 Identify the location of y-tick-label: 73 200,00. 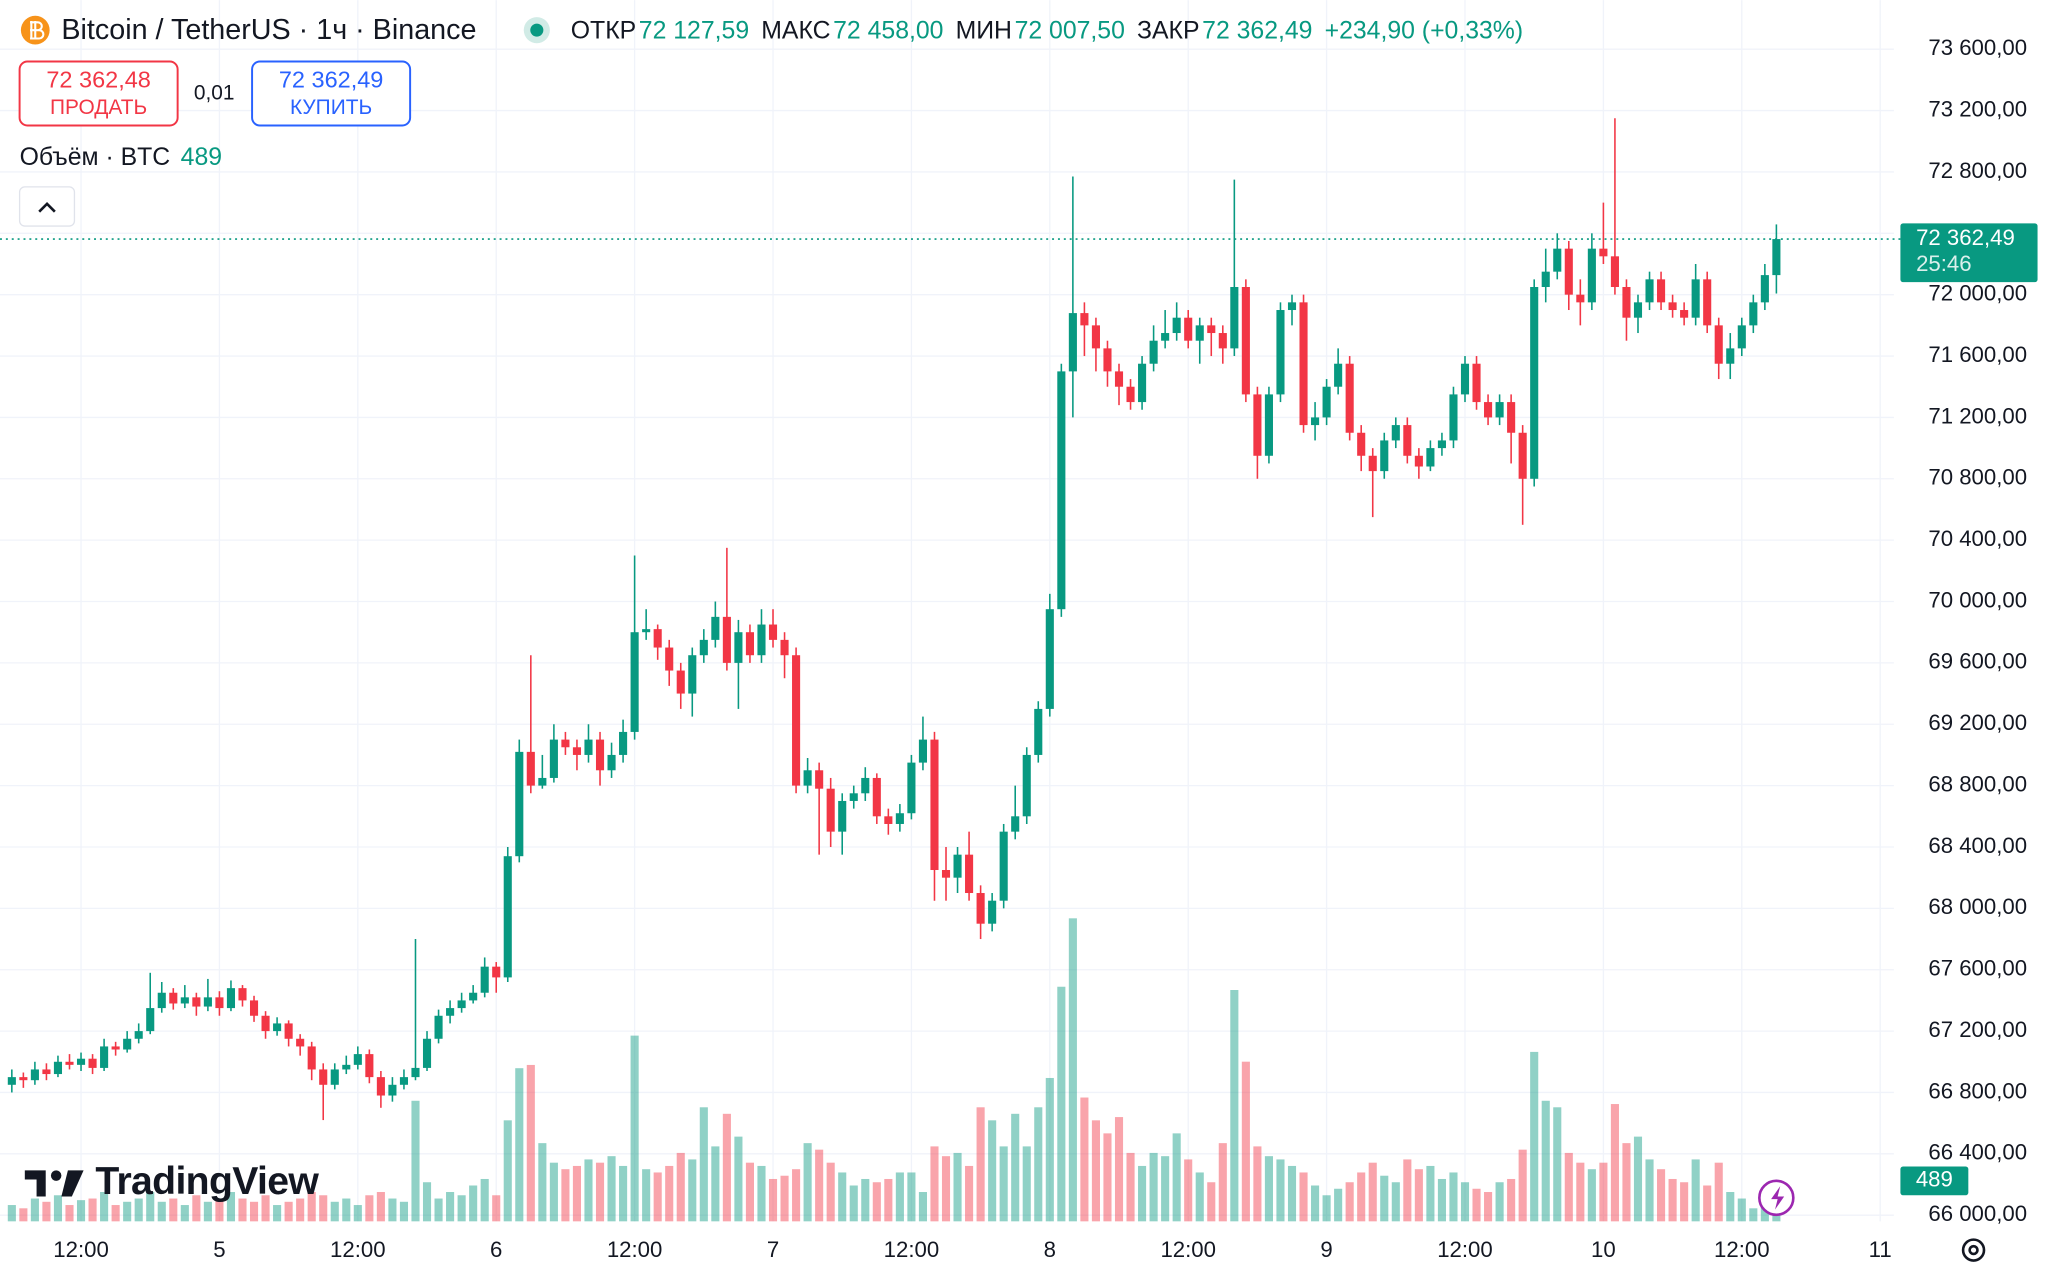
(1977, 108).